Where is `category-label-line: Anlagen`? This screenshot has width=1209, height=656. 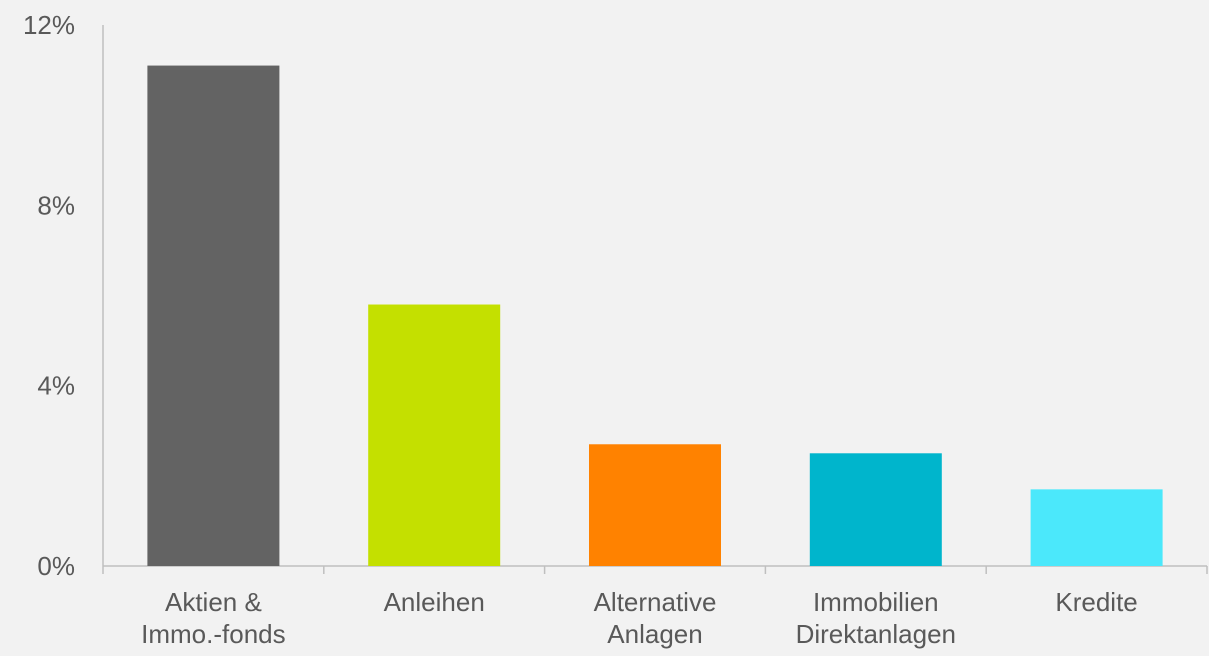 category-label-line: Anlagen is located at coordinates (654, 634).